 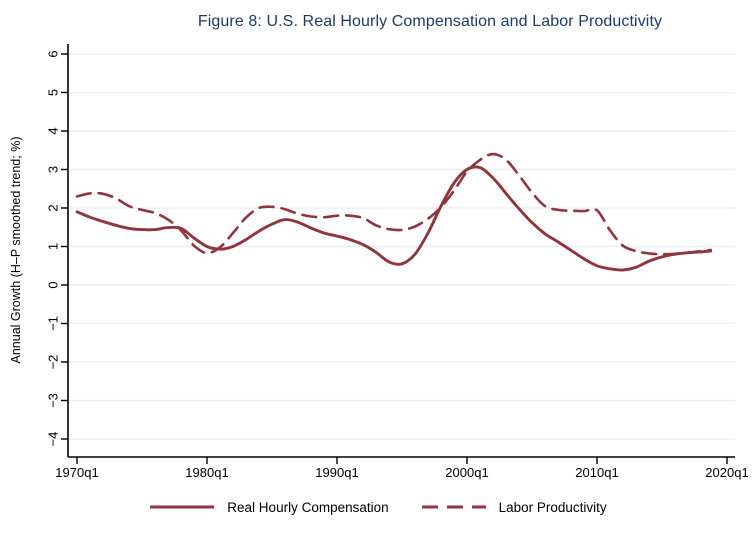 What do you see at coordinates (53, 323) in the screenshot?
I see `y-tick-label: −1` at bounding box center [53, 323].